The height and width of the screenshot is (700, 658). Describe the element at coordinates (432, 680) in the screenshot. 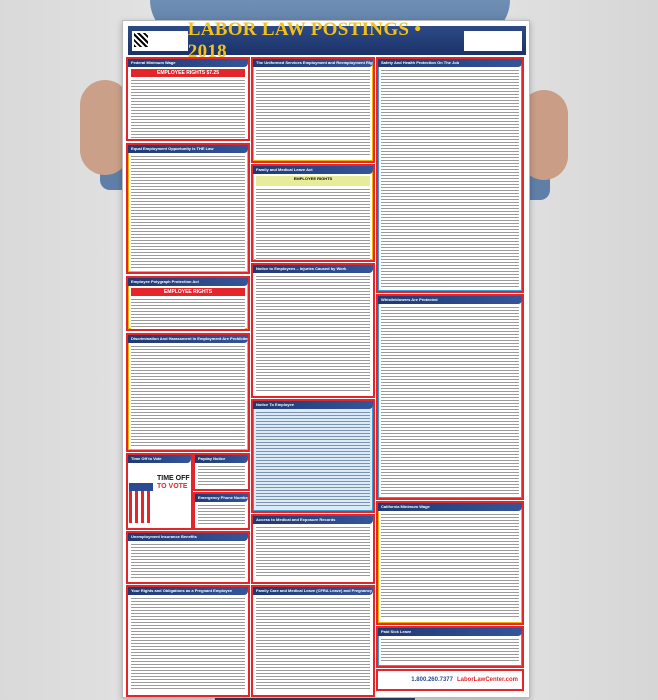

I see `footer-phone: 1.800.260.7377` at that location.